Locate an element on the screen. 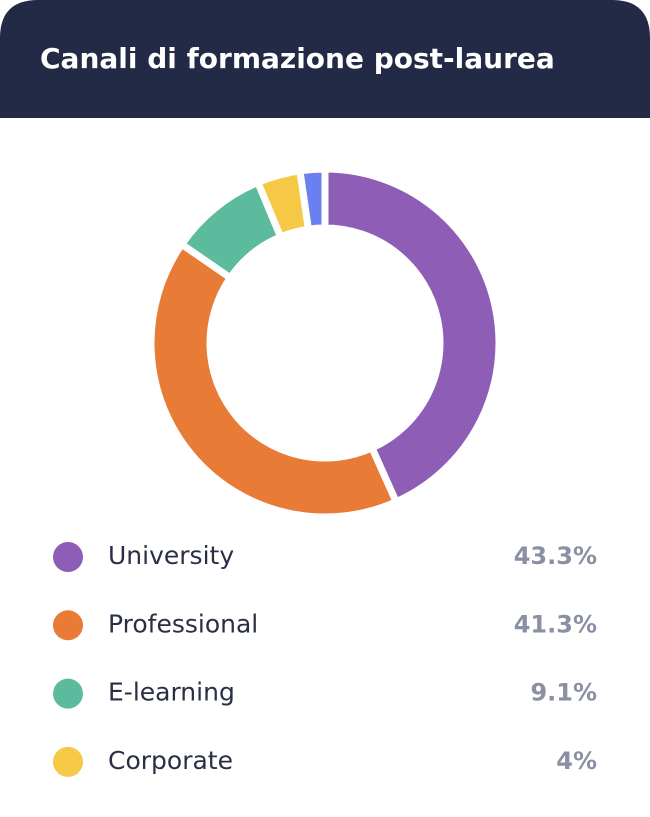 The image size is (650, 817). legend-value: 43.3% is located at coordinates (555, 556).